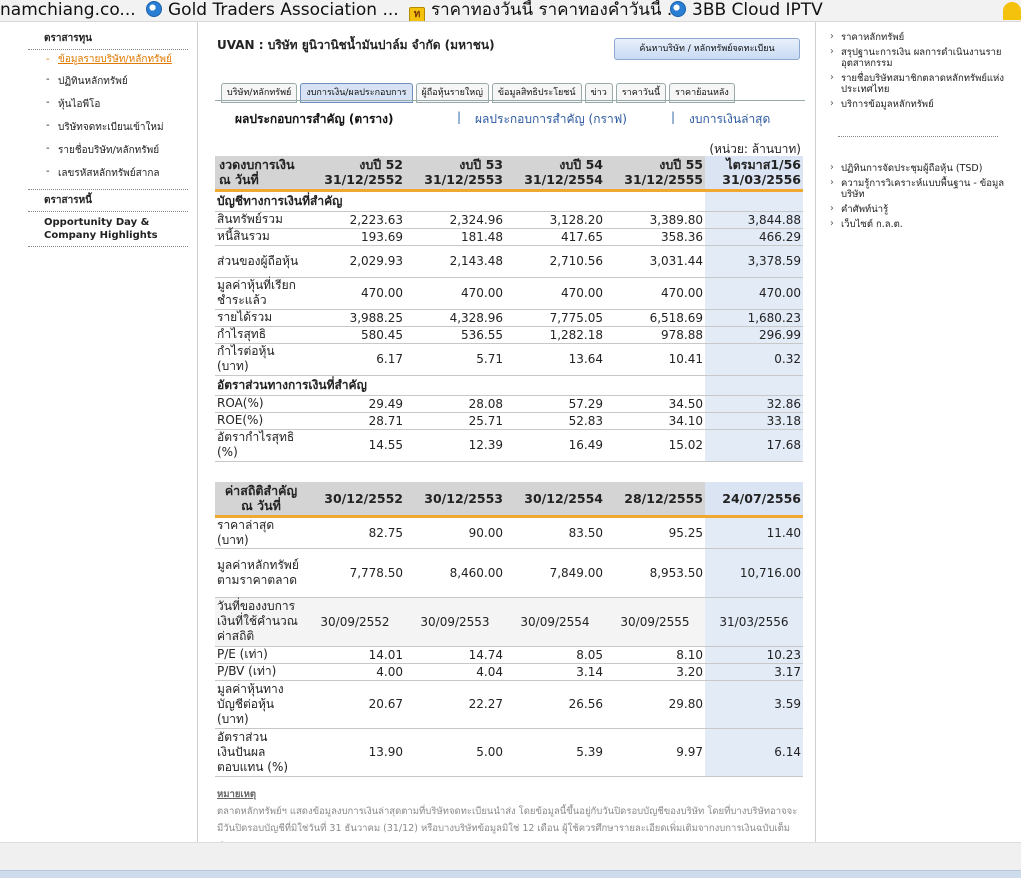 This screenshot has width=1021, height=878. What do you see at coordinates (355, 237) in the screenshot?
I see `cell-value: 193.69` at bounding box center [355, 237].